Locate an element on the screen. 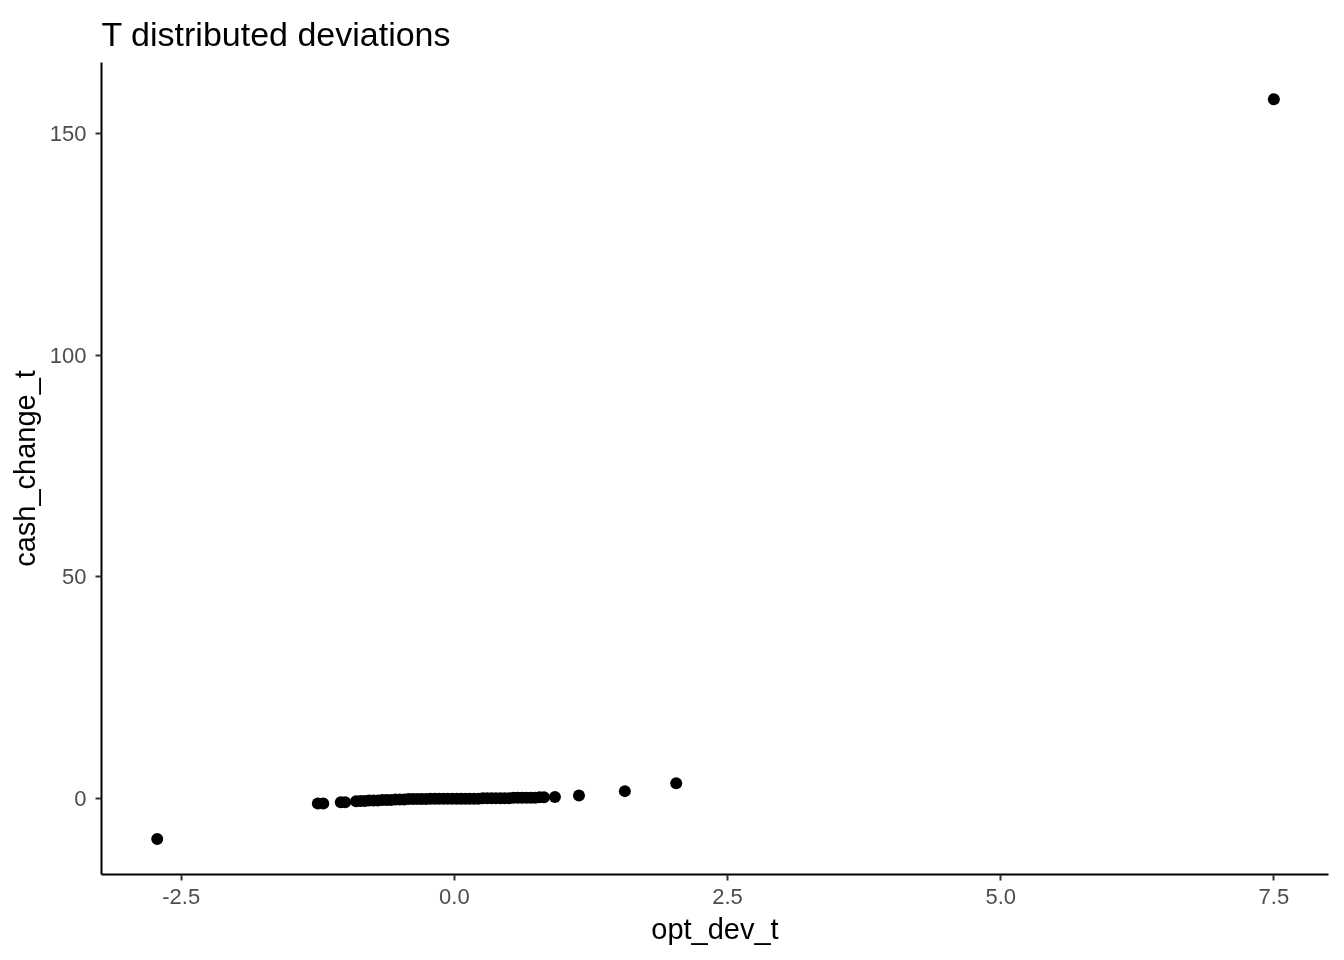  y-axis-title: cash_change_t is located at coordinates (24, 468).